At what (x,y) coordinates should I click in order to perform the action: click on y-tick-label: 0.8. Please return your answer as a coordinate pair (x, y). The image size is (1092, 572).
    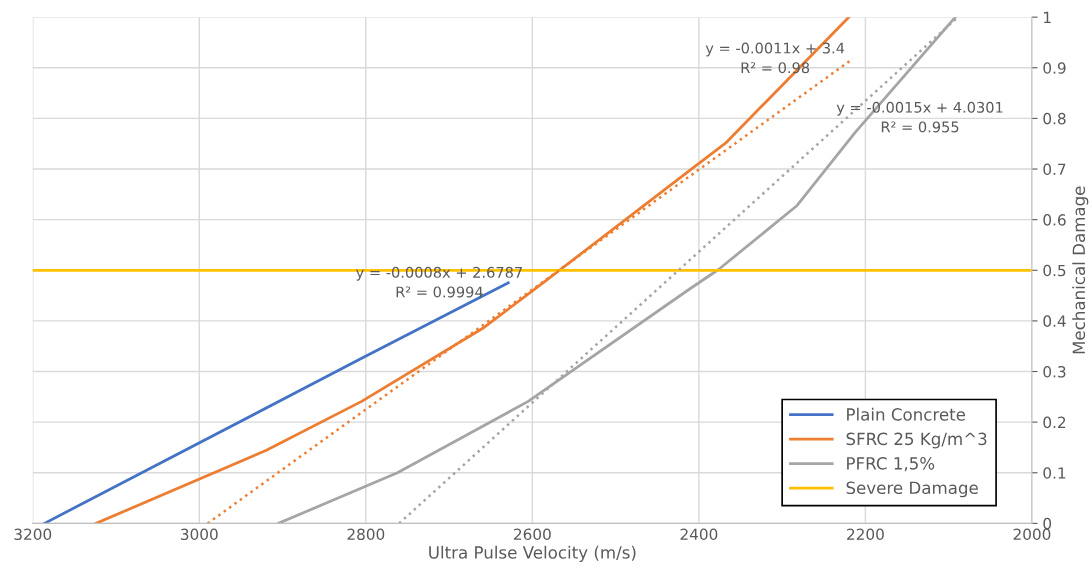
    Looking at the image, I should click on (1054, 118).